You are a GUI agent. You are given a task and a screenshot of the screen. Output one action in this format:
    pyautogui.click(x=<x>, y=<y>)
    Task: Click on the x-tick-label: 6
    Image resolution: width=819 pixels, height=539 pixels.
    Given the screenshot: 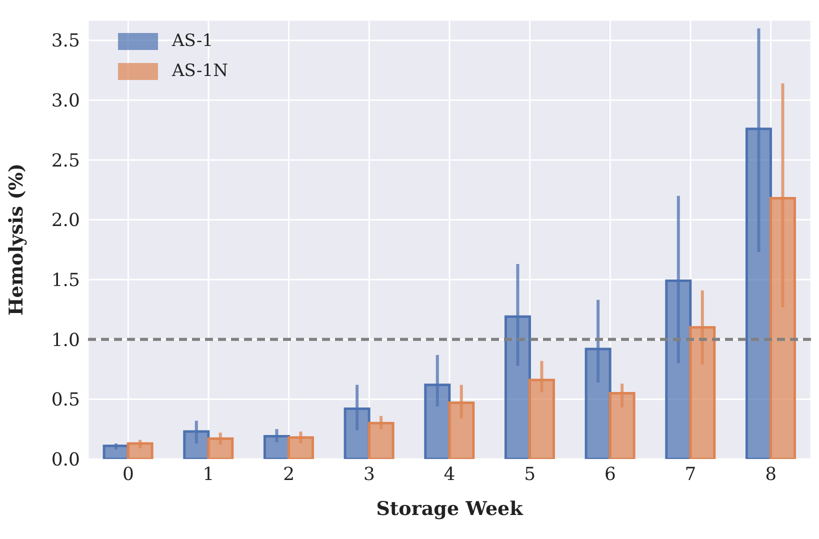 What is the action you would take?
    pyautogui.click(x=610, y=474)
    